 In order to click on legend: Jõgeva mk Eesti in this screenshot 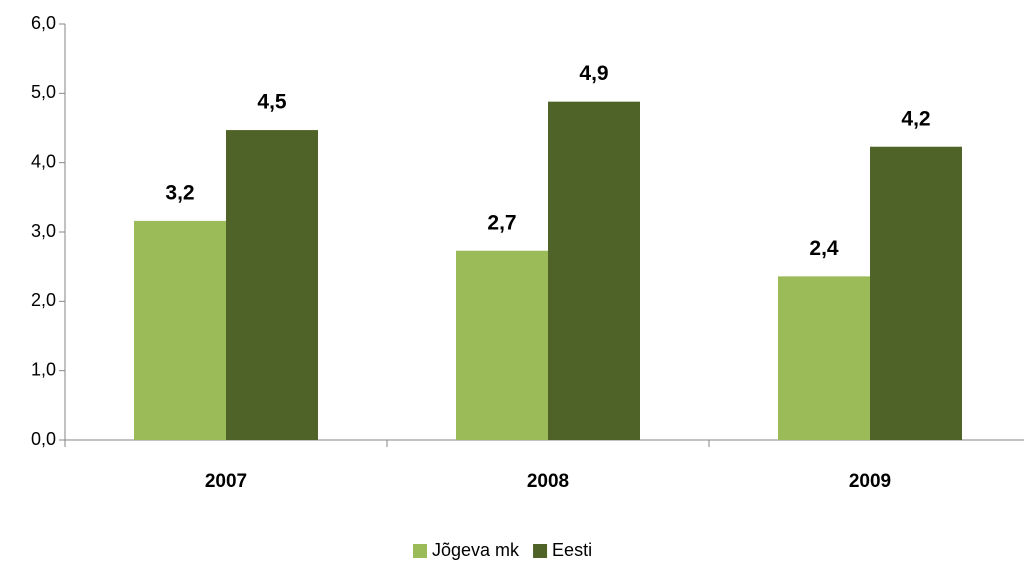, I will do `click(502, 550)`.